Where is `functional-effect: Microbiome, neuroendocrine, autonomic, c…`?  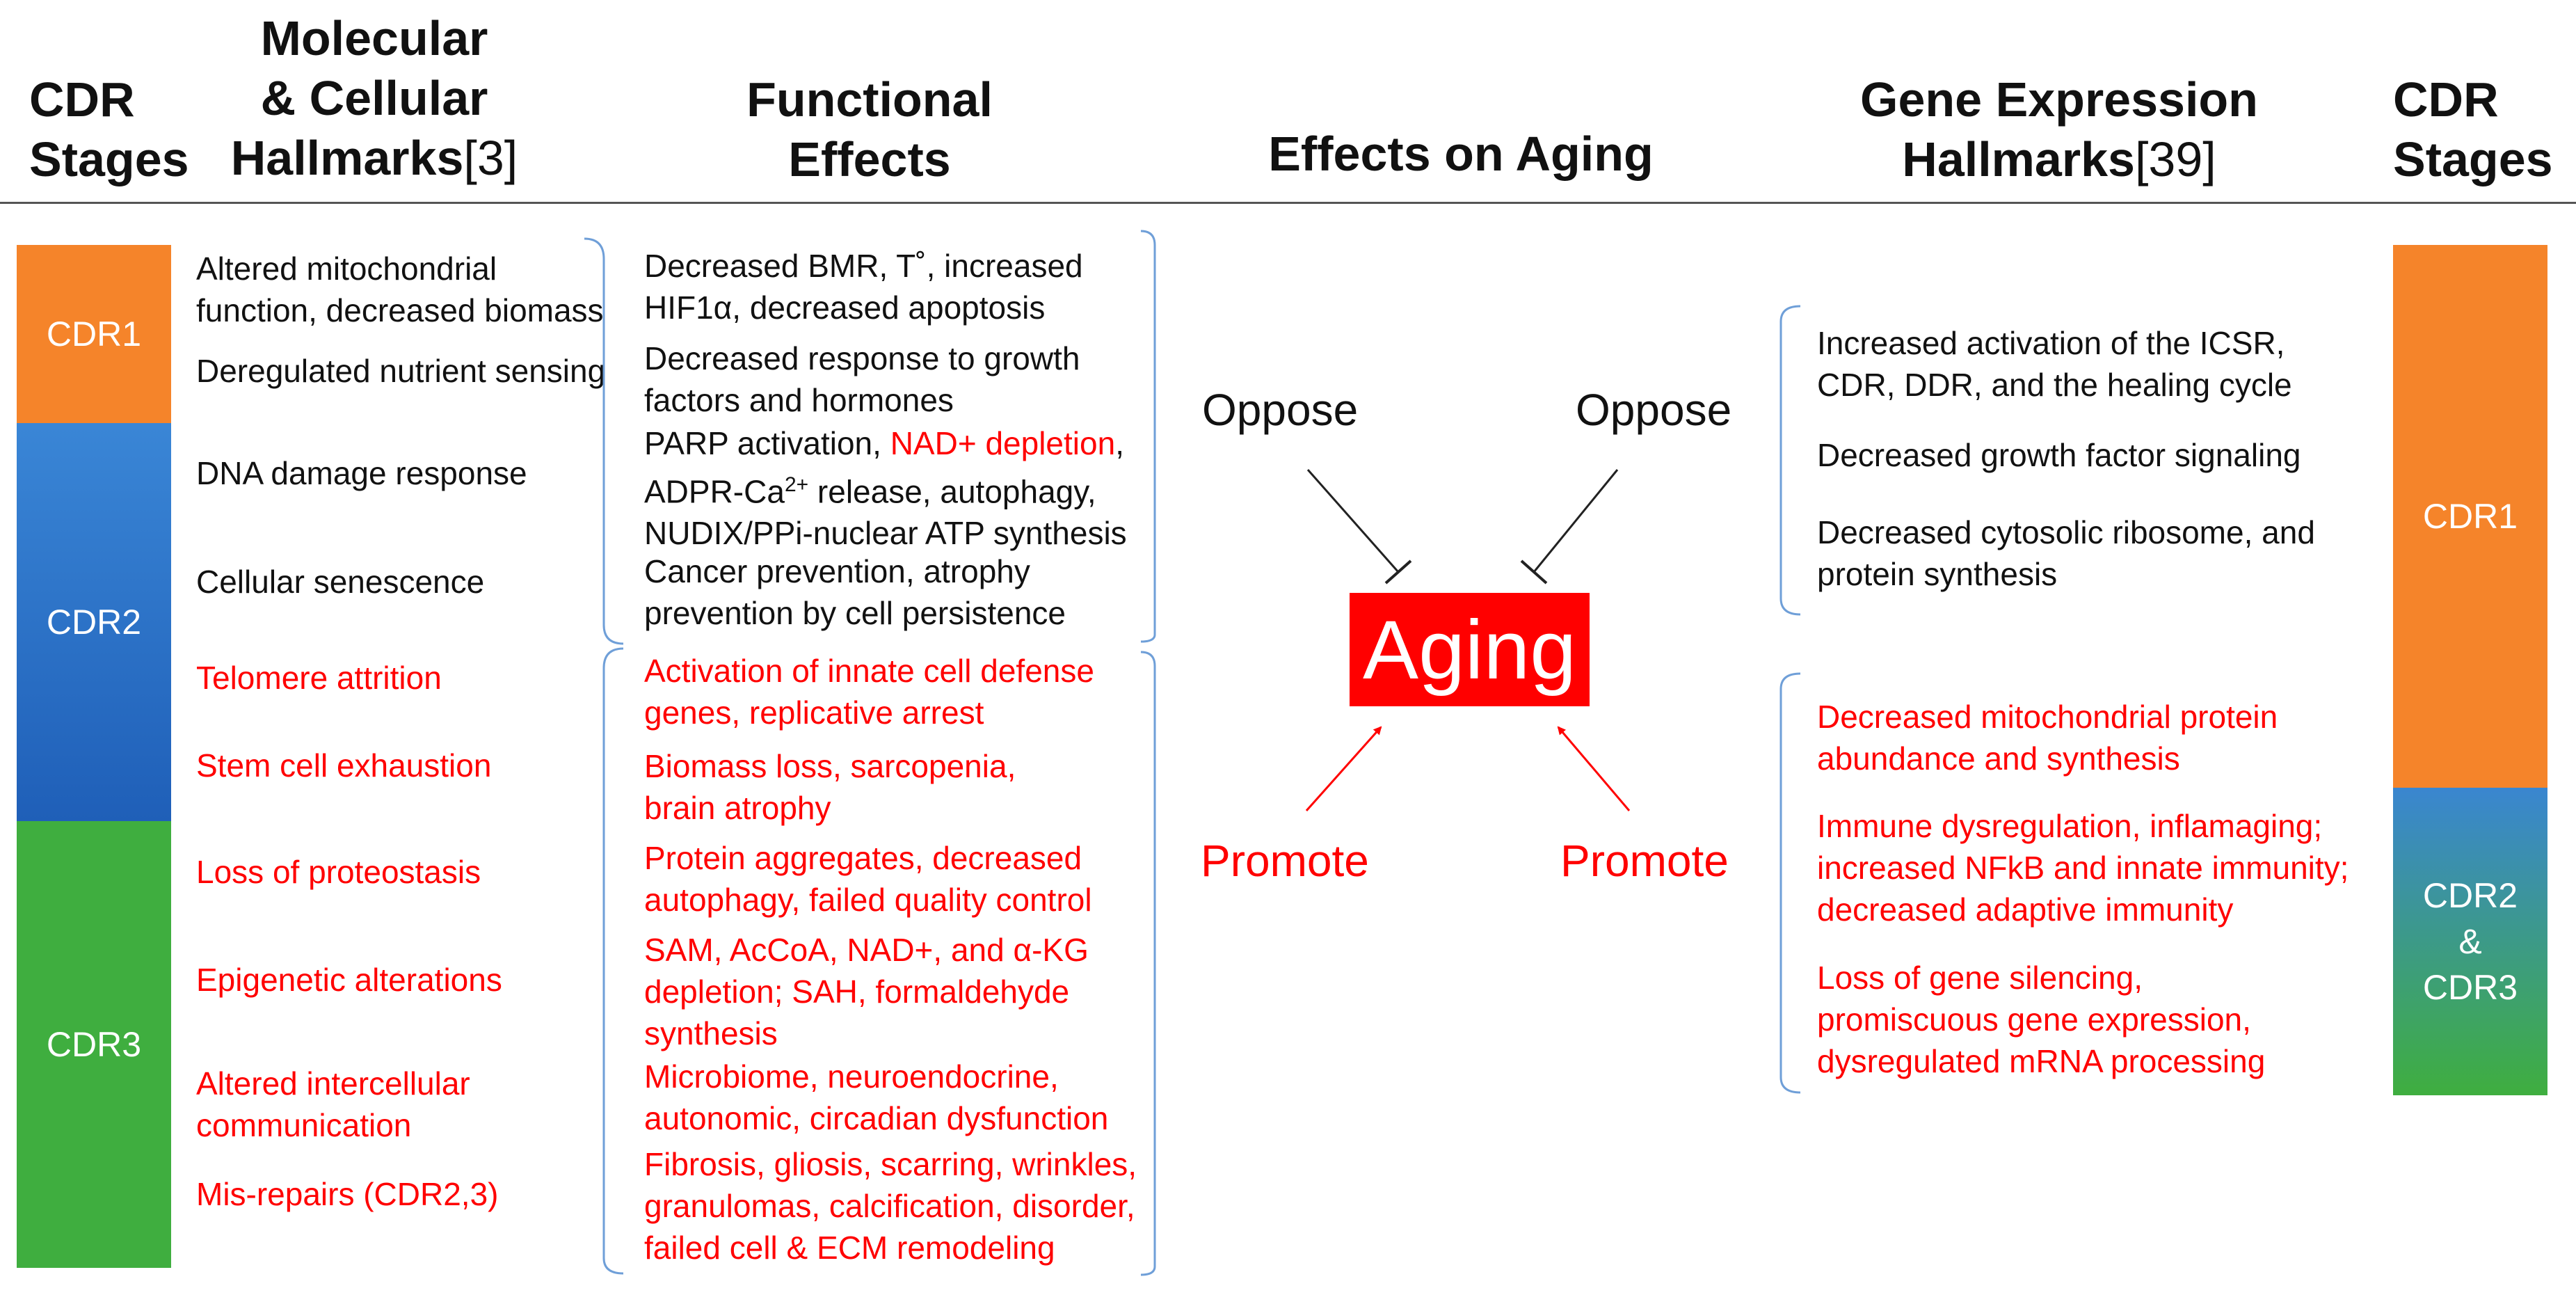
functional-effect: Microbiome, neuroendocrine, autonomic, c… is located at coordinates (876, 1098).